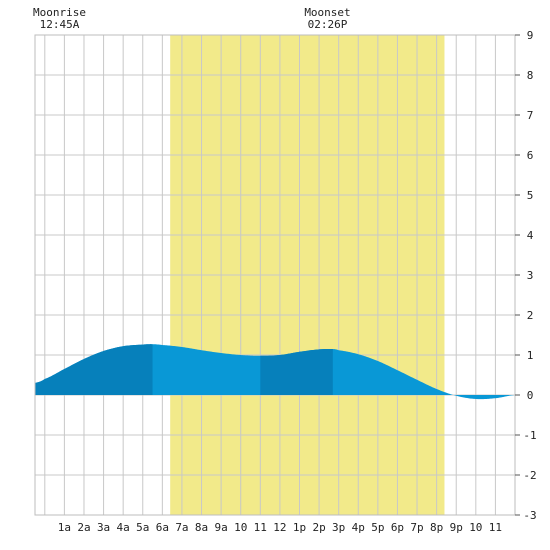 The image size is (550, 550). I want to click on y-tick-label: -1, so click(529, 435).